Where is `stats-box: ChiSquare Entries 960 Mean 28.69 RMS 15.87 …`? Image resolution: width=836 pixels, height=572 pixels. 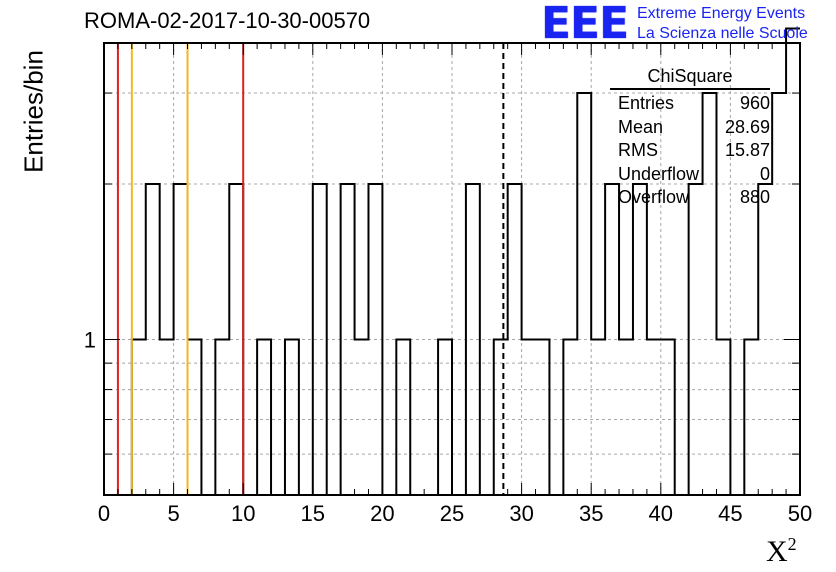
stats-box: ChiSquare Entries 960 Mean 28.69 RMS 15.87 … is located at coordinates (690, 138).